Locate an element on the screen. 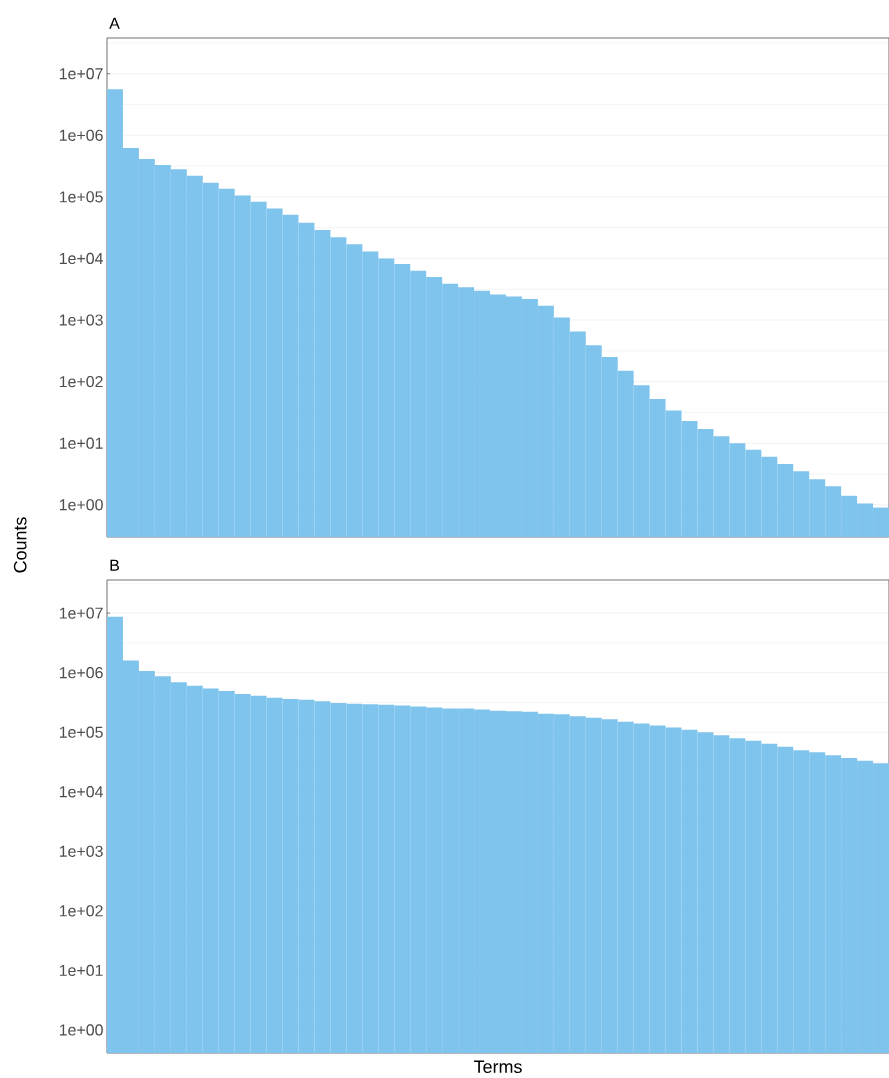 The width and height of the screenshot is (889, 1078). chart-title: B is located at coordinates (114, 565).